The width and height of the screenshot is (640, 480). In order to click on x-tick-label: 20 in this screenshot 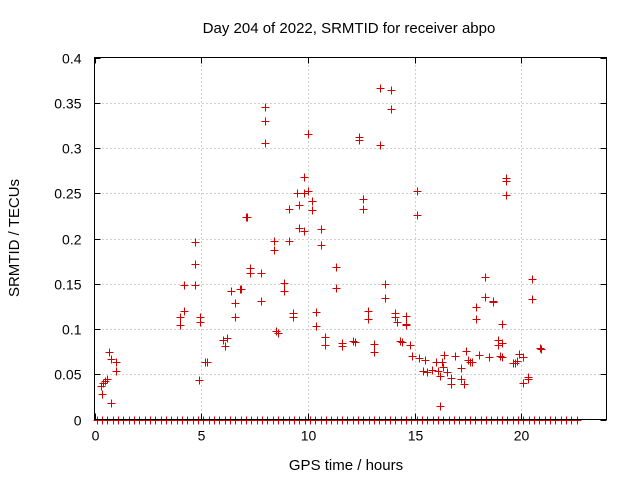, I will do `click(522, 436)`.